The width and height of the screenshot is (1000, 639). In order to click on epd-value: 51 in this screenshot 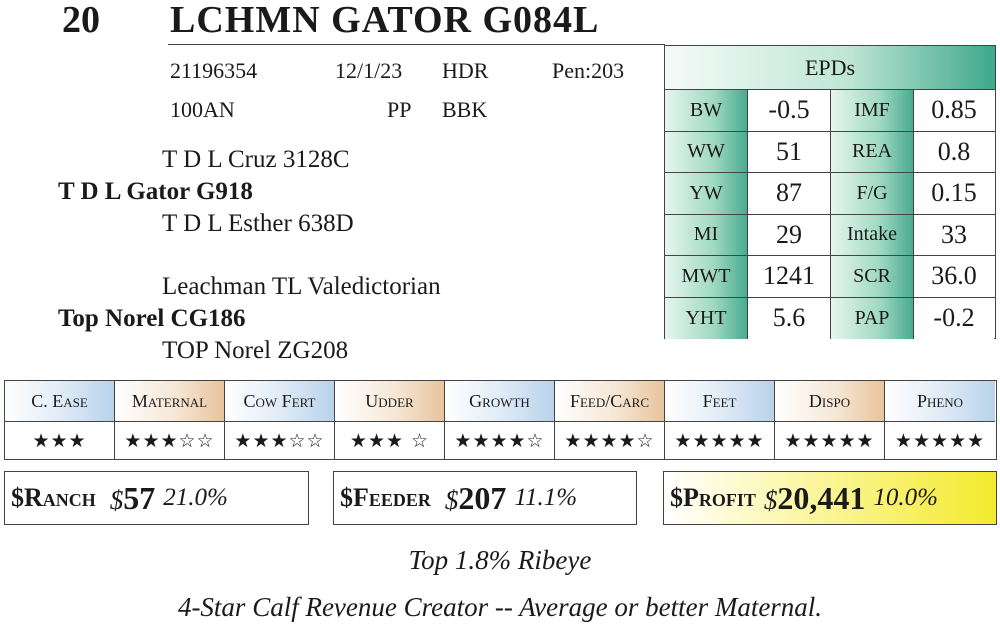, I will do `click(789, 151)`.